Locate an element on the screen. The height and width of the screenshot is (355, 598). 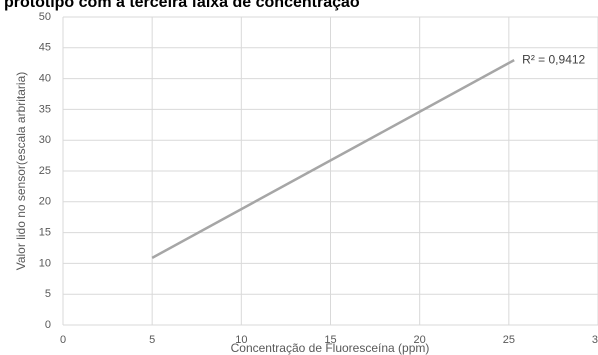
x-tick-label: 30 is located at coordinates (595, 340).